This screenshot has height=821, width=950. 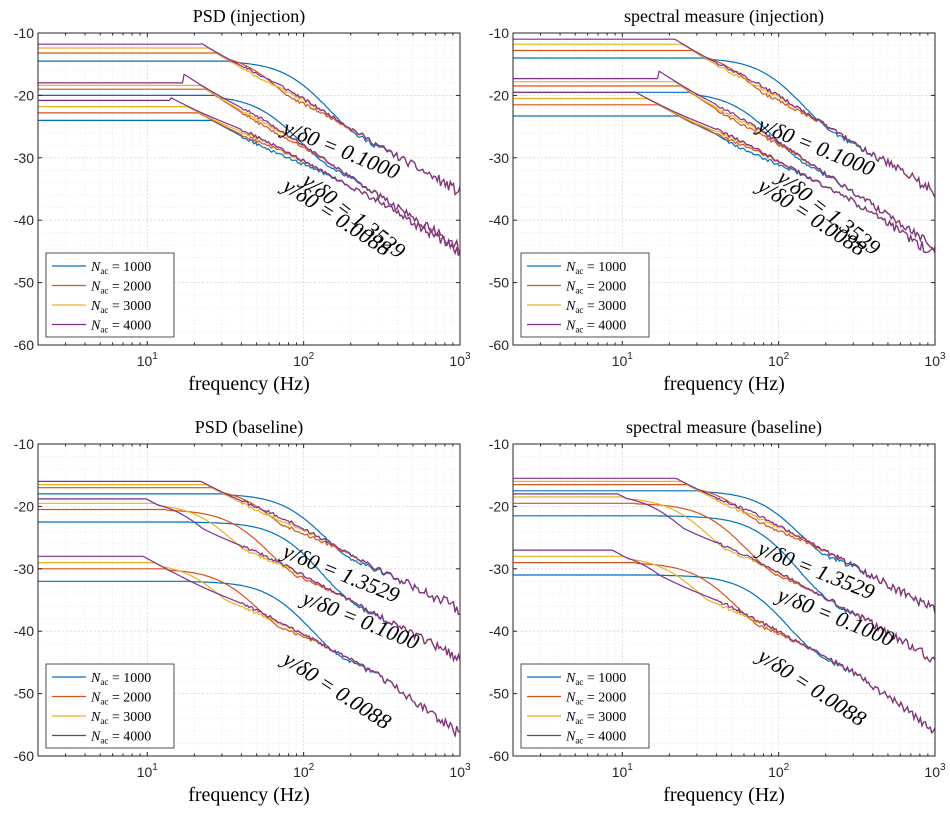 I want to click on chart-title: spectral measure (injection), so click(x=724, y=16).